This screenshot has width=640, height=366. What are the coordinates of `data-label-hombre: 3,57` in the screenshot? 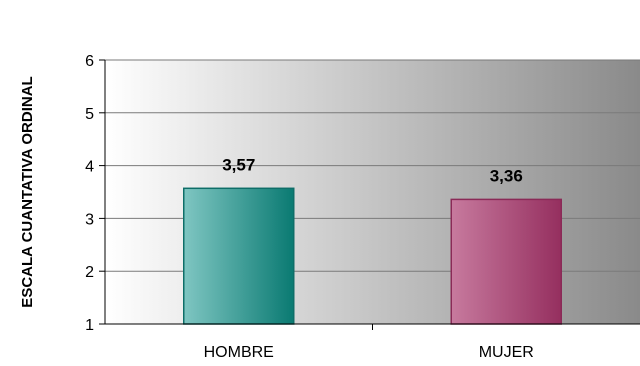 It's located at (238, 164).